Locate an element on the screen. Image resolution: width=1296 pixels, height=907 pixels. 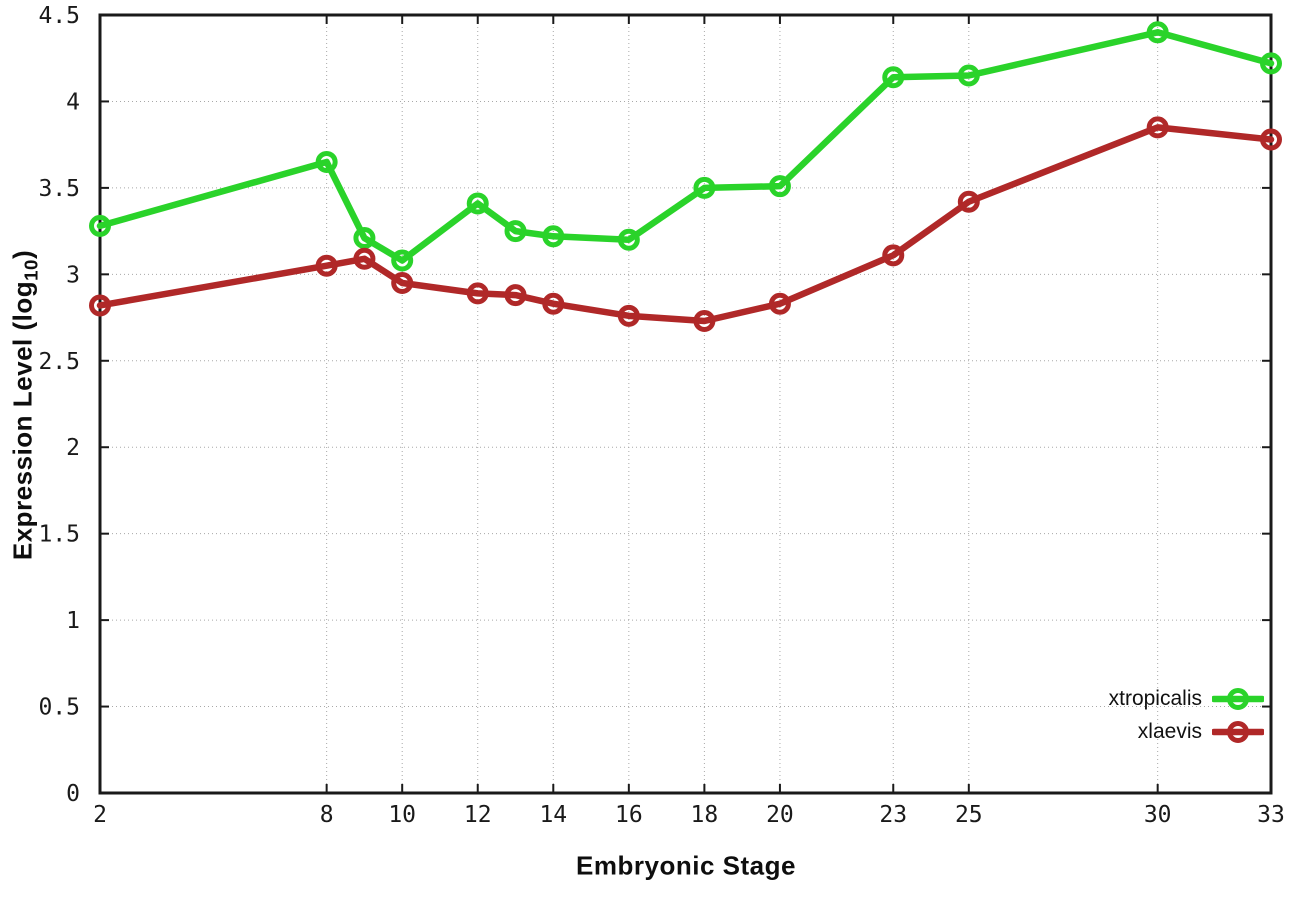
legend-label-xlaevis: xlaevis is located at coordinates (1169, 731).